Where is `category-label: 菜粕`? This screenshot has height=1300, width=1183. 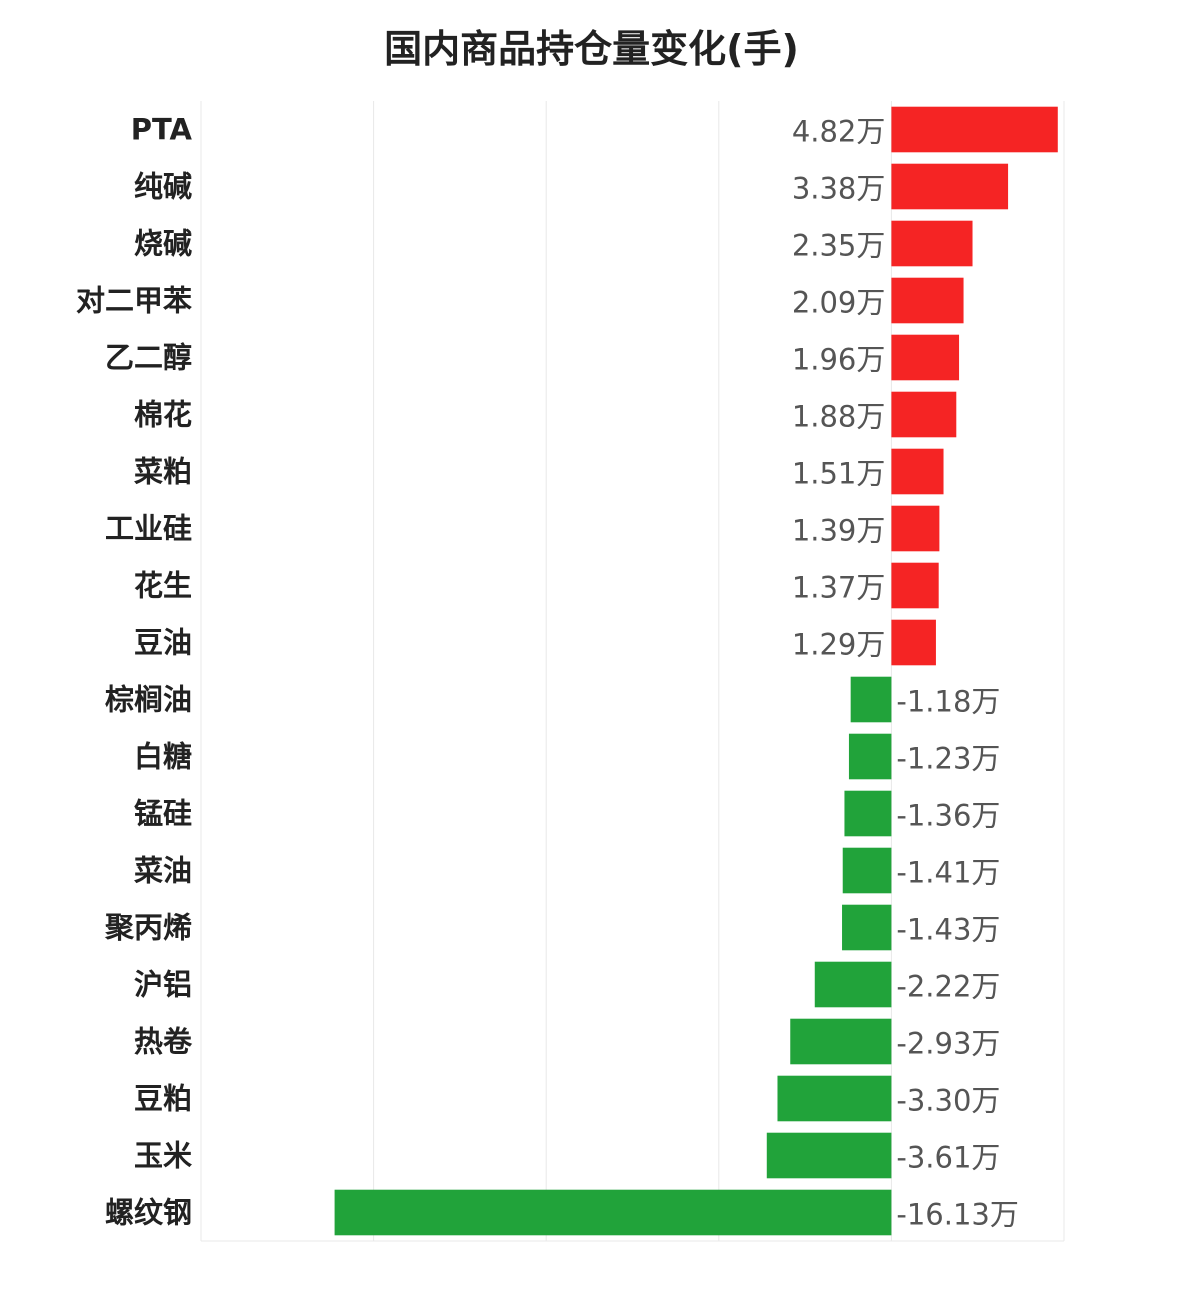 category-label: 菜粕 is located at coordinates (163, 472).